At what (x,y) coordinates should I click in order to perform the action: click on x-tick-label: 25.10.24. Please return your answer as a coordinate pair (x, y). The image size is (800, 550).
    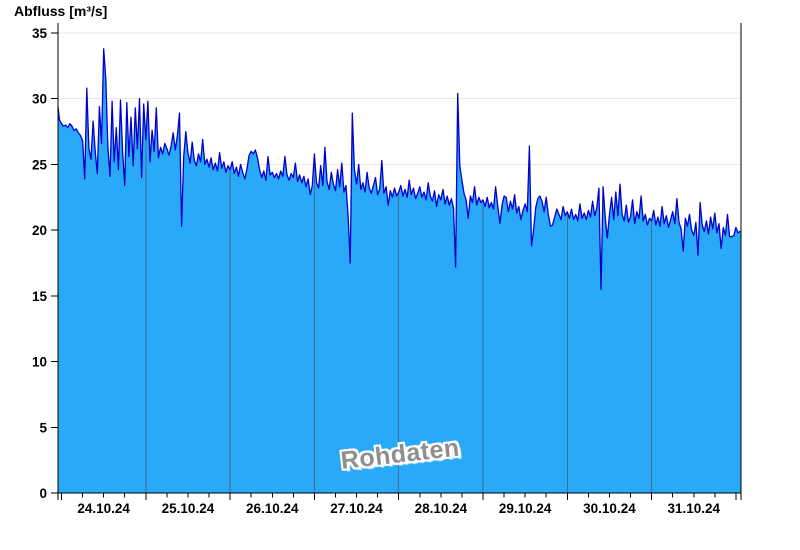
    Looking at the image, I should click on (188, 508).